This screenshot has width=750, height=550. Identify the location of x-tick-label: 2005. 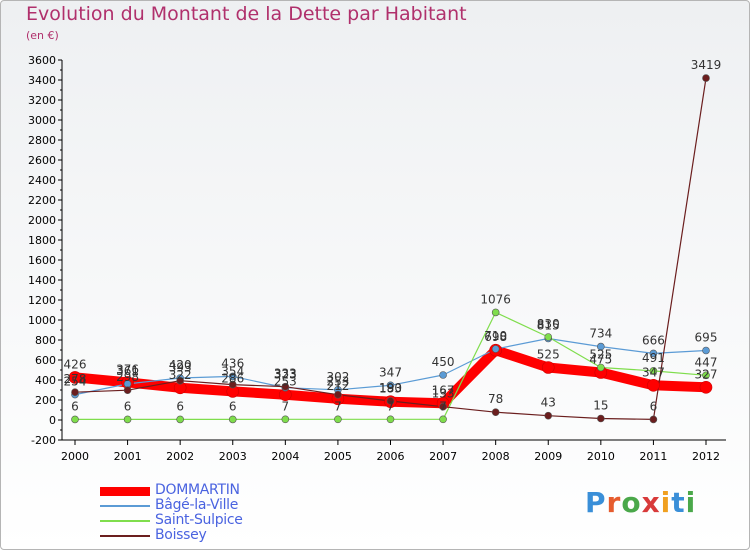
(338, 456).